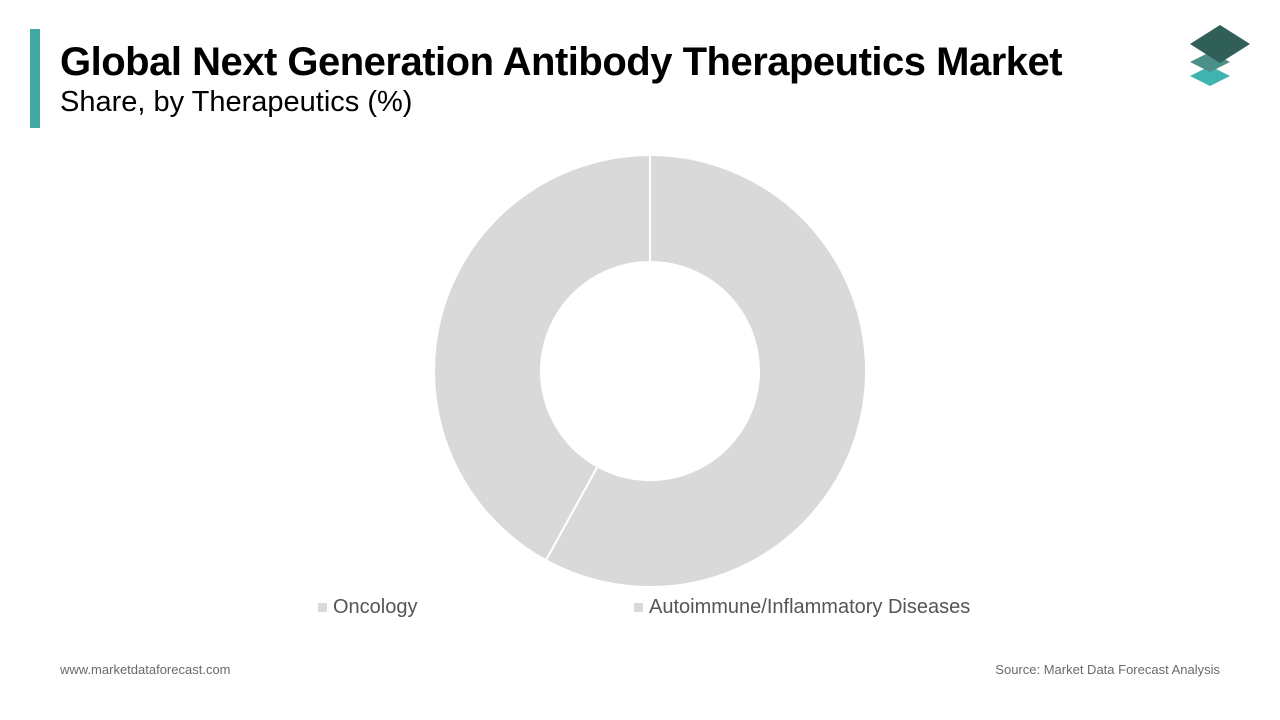 The height and width of the screenshot is (720, 1280). What do you see at coordinates (542, 357) in the screenshot?
I see `donut-slice-autoimmune-inflammatory-diseases` at bounding box center [542, 357].